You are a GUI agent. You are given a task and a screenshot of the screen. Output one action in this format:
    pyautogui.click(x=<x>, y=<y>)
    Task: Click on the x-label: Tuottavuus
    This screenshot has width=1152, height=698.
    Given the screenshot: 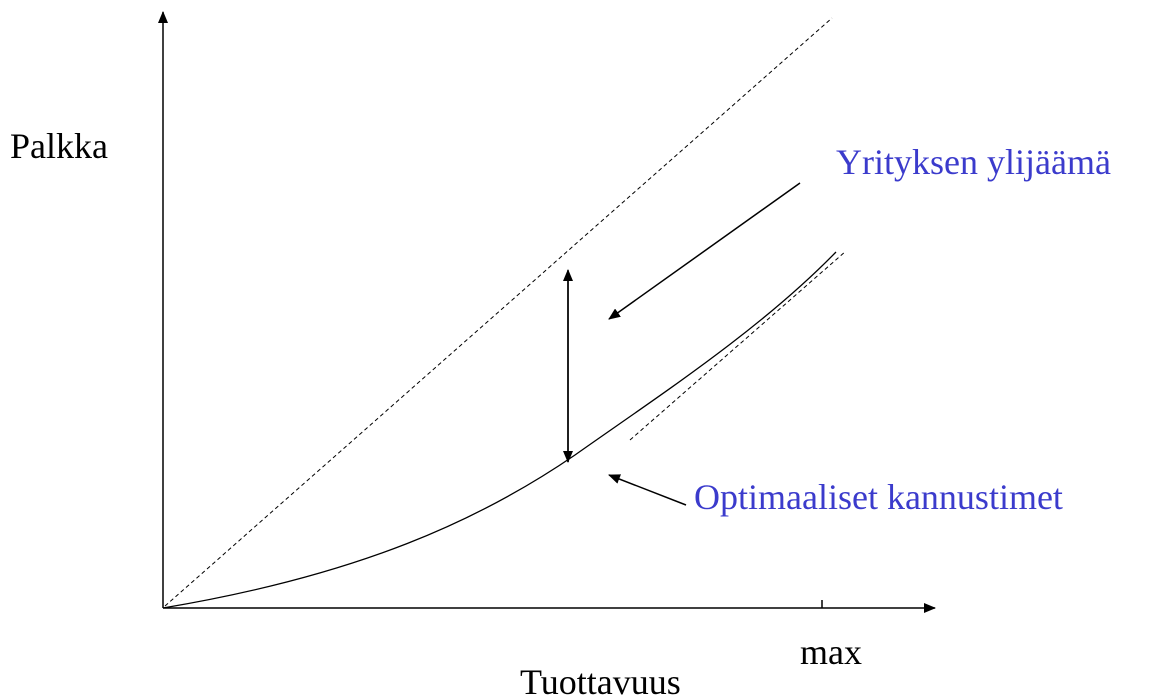 What is the action you would take?
    pyautogui.click(x=600, y=680)
    